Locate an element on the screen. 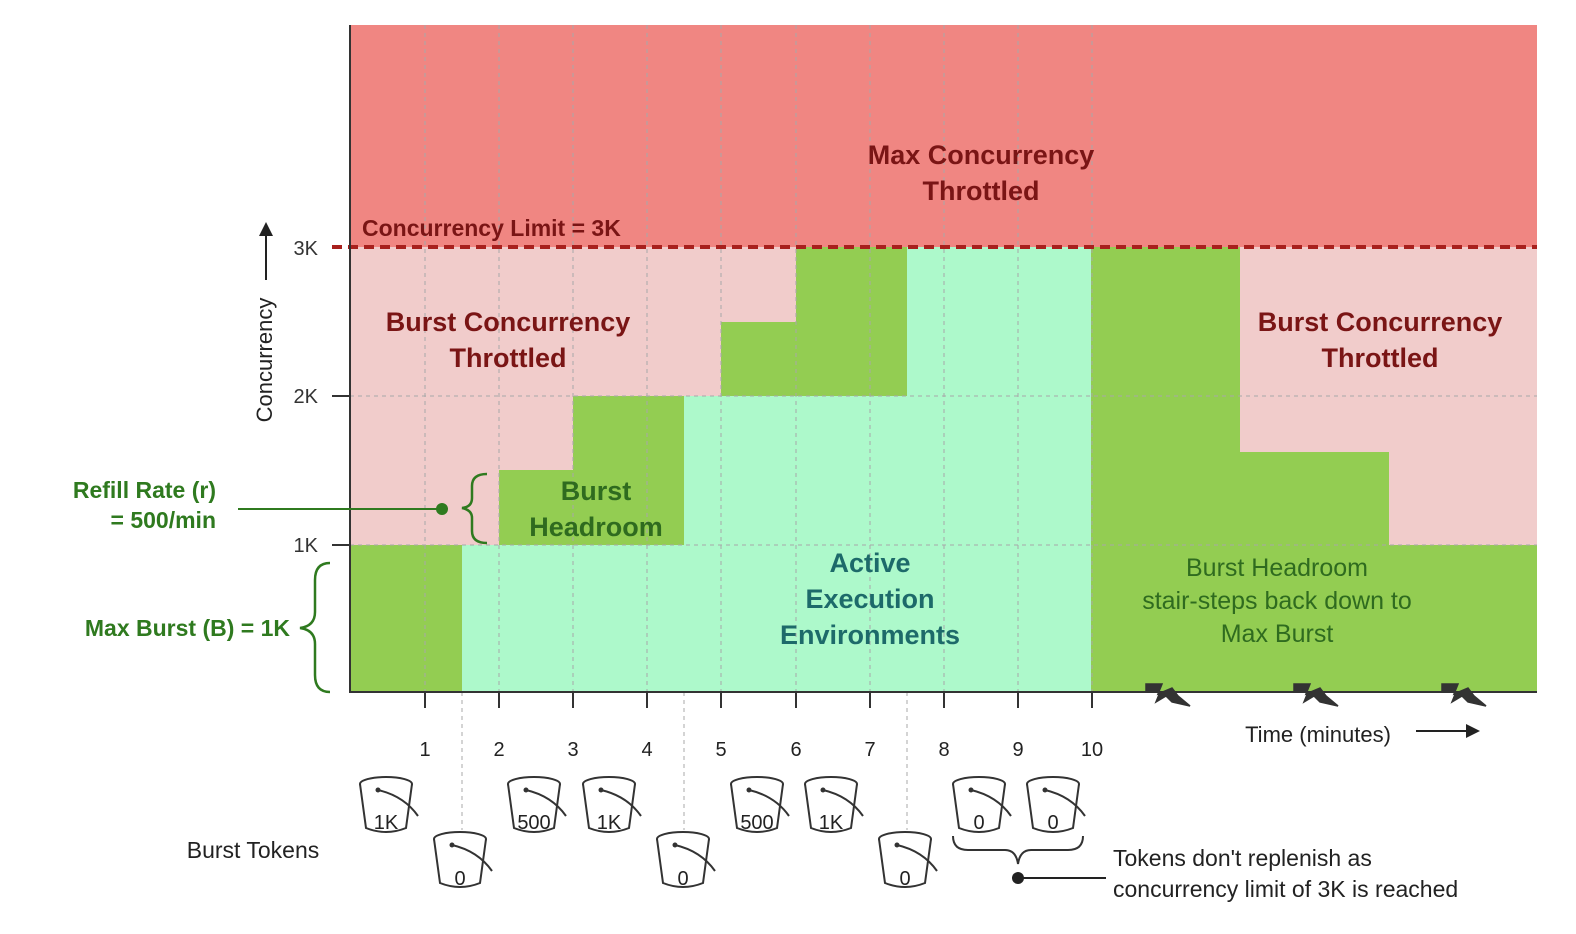 The width and height of the screenshot is (1576, 934). svg-text: 10 is located at coordinates (1092, 750).